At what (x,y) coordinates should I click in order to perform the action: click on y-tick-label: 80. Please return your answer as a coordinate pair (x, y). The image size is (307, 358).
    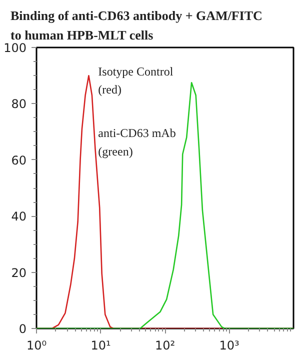
    Looking at the image, I should click on (19, 104).